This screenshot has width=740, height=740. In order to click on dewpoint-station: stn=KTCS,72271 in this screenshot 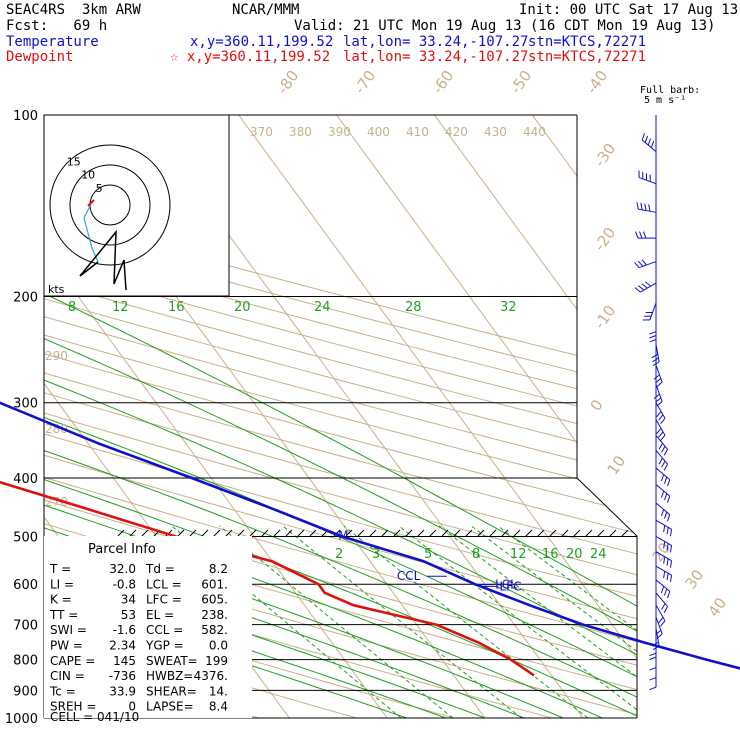, I will do `click(587, 57)`.